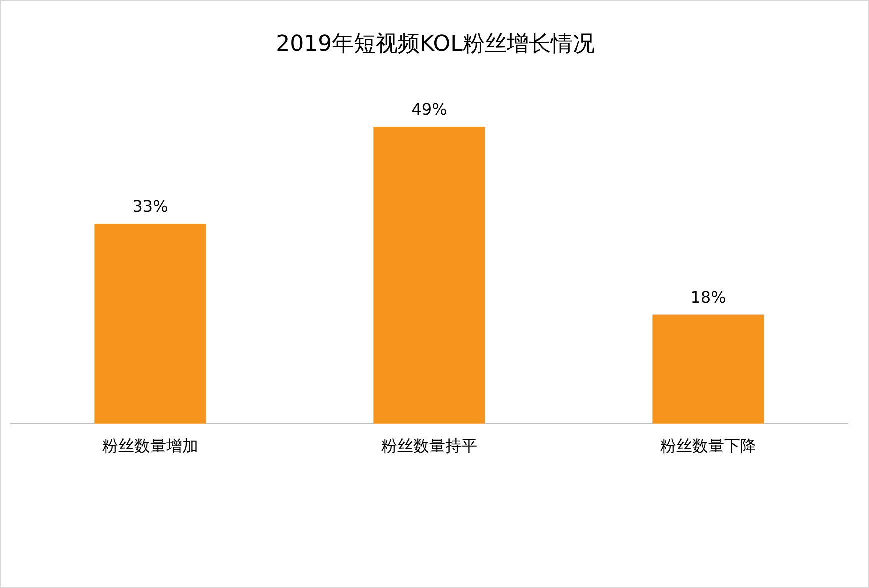 The width and height of the screenshot is (869, 588). Describe the element at coordinates (150, 446) in the screenshot. I see `x-tick-label: 粉丝数量增加` at that location.